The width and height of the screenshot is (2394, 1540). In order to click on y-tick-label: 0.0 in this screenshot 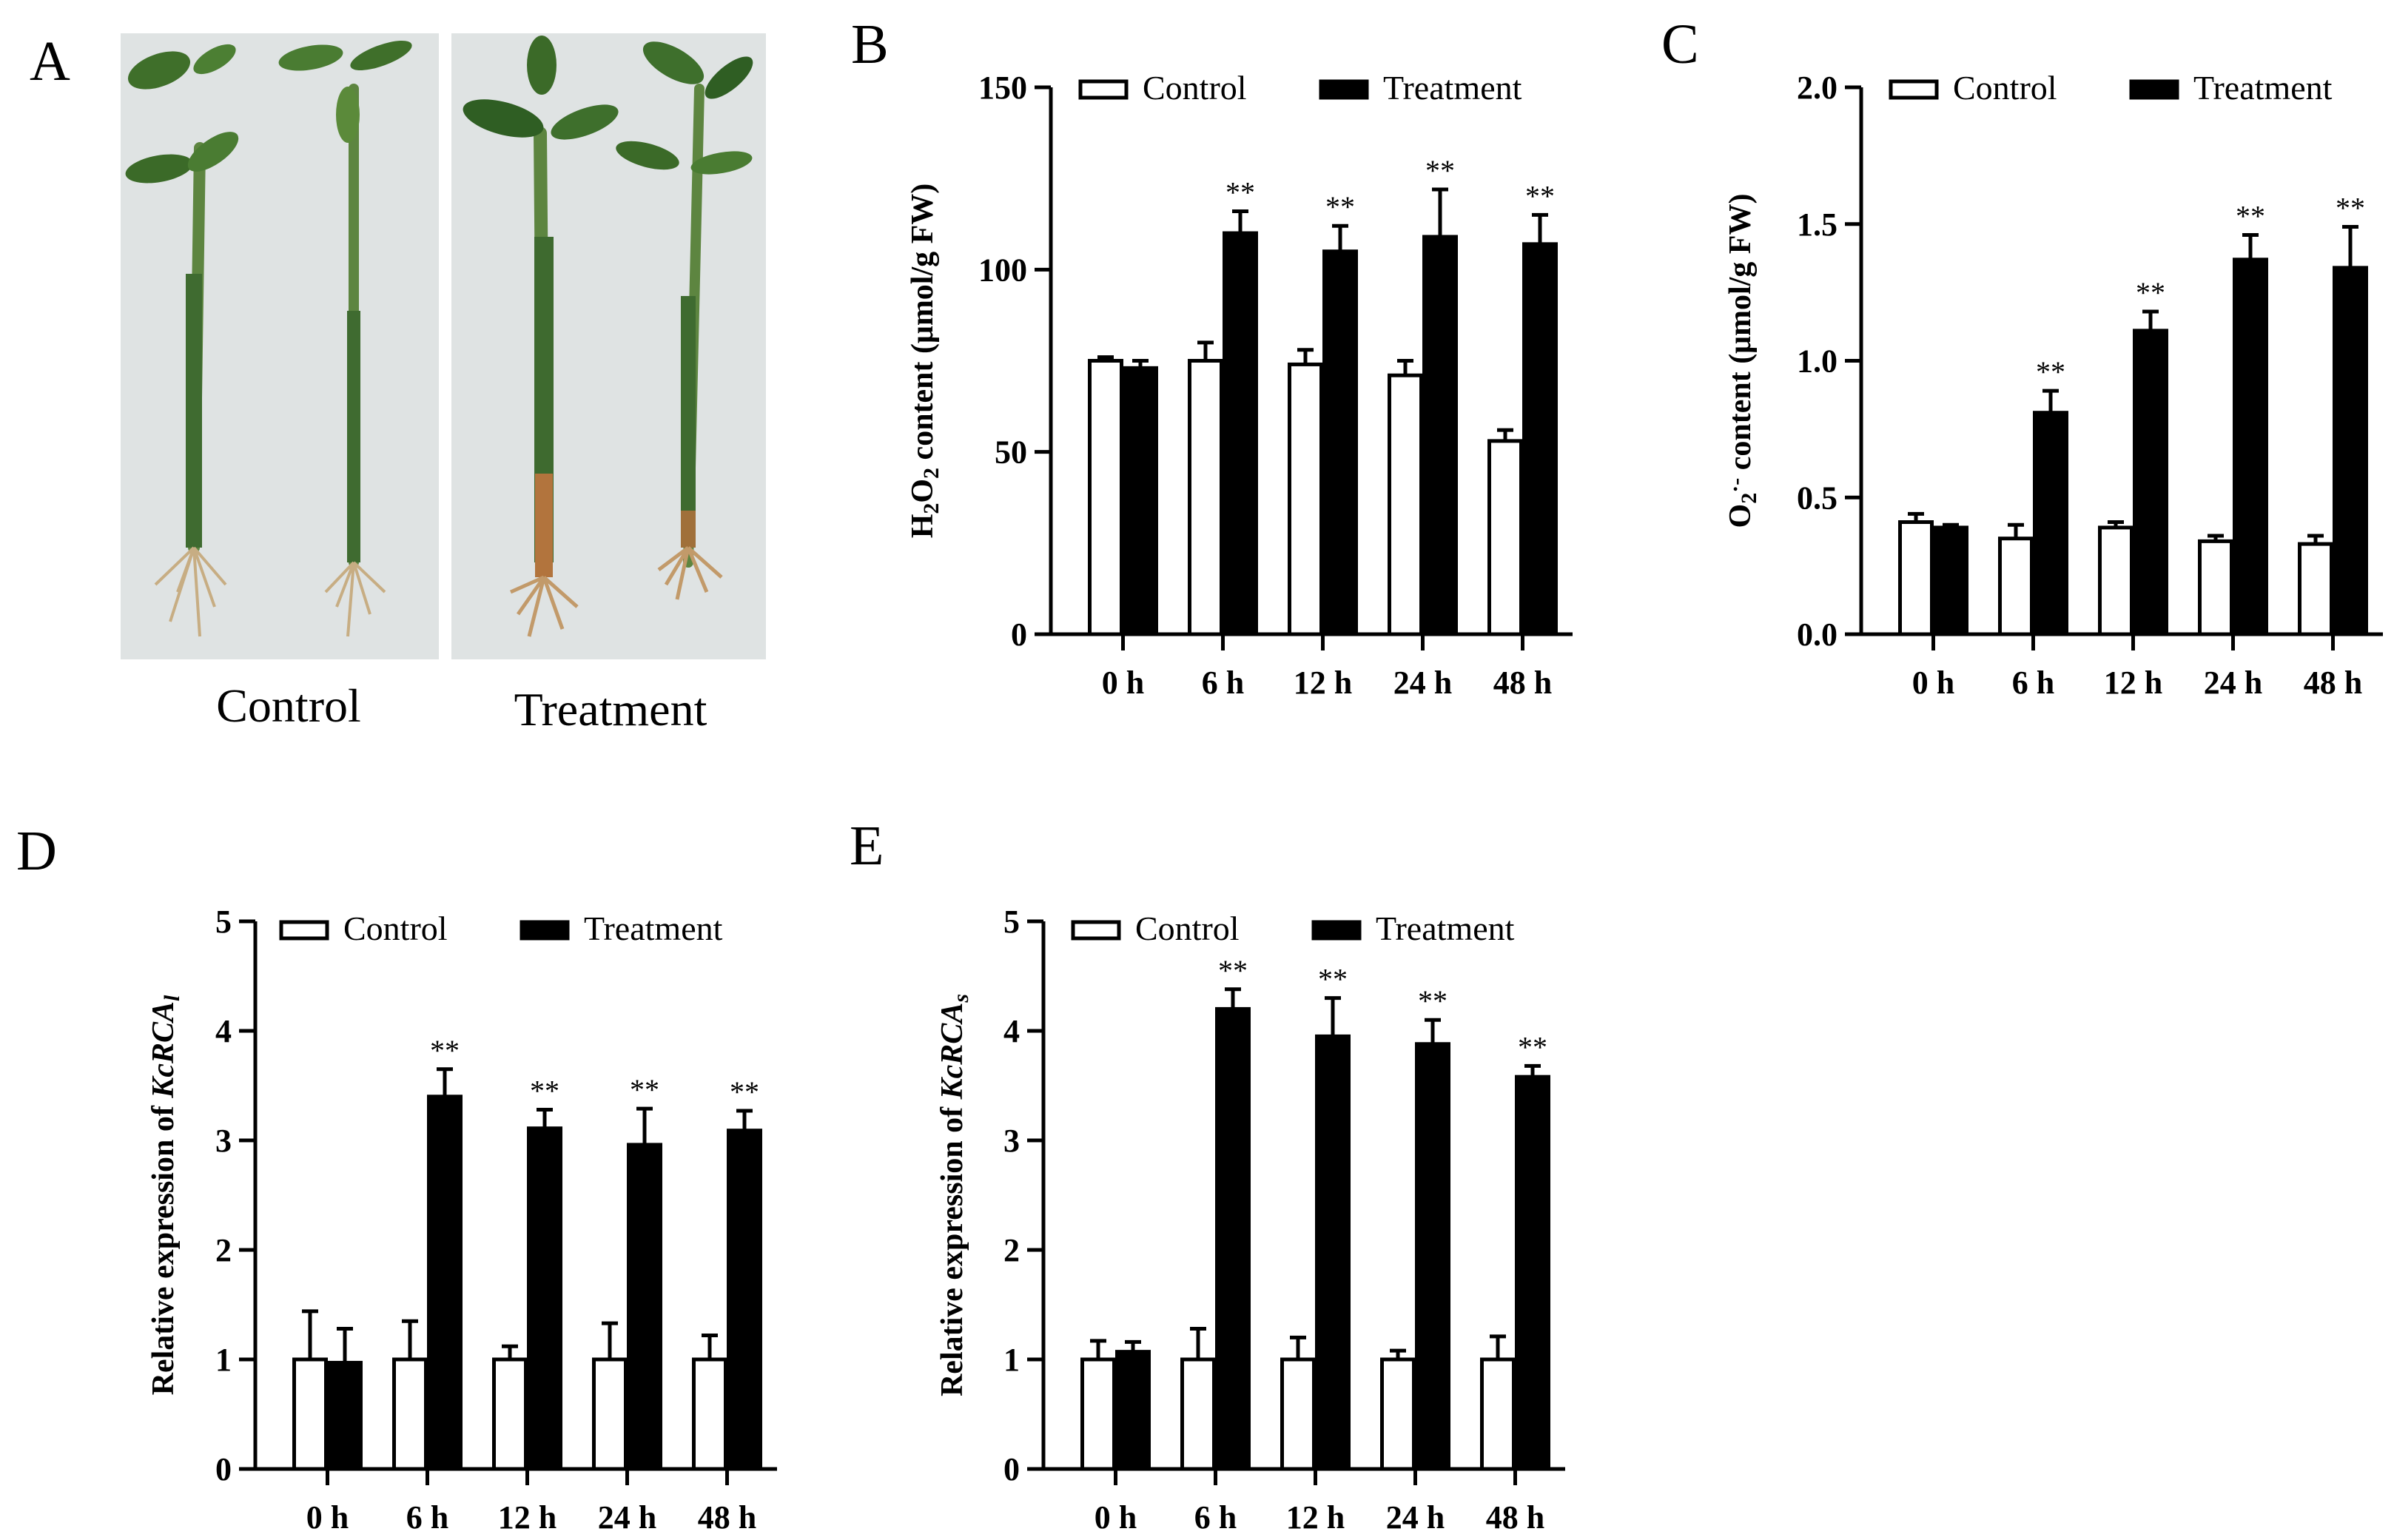, I will do `click(1817, 634)`.